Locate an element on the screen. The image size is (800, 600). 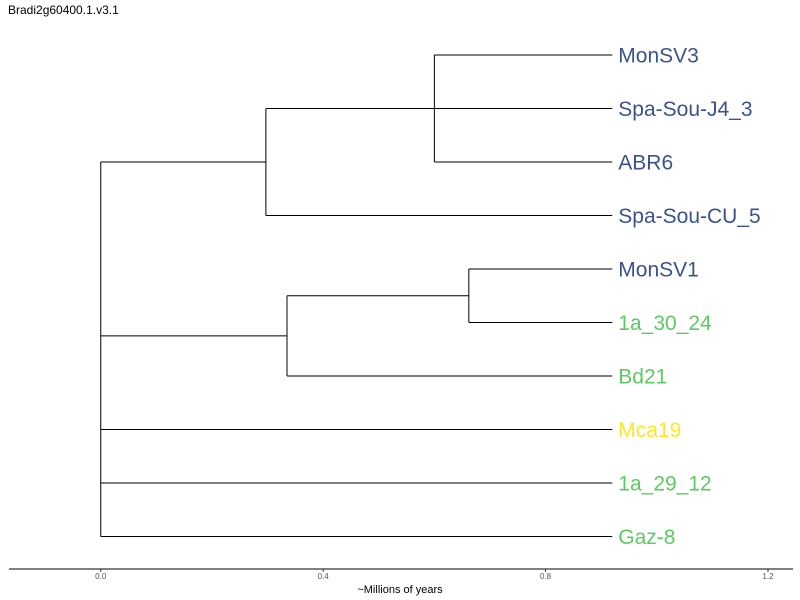
axis-tick-label: 0.4 is located at coordinates (324, 576).